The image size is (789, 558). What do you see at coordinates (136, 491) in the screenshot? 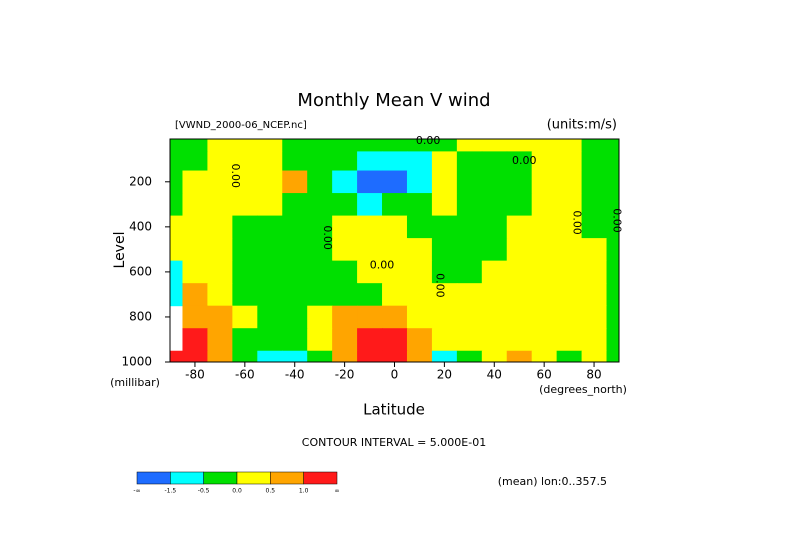
I see `colorbar-label: -∞` at bounding box center [136, 491].